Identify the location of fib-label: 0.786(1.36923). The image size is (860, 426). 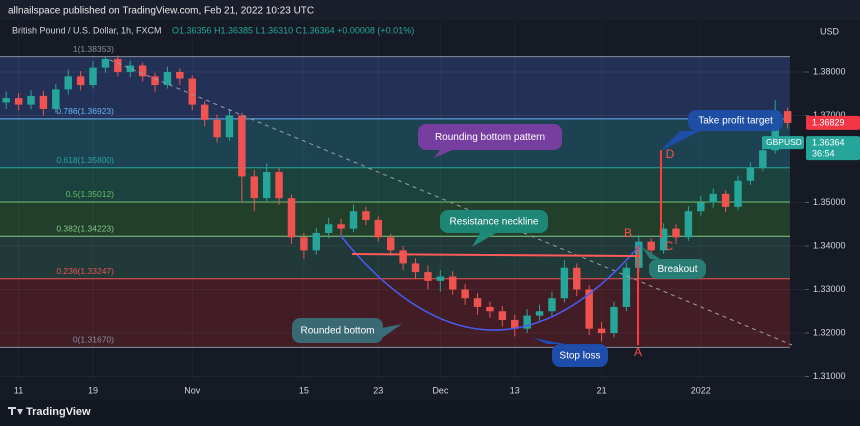
(85, 111).